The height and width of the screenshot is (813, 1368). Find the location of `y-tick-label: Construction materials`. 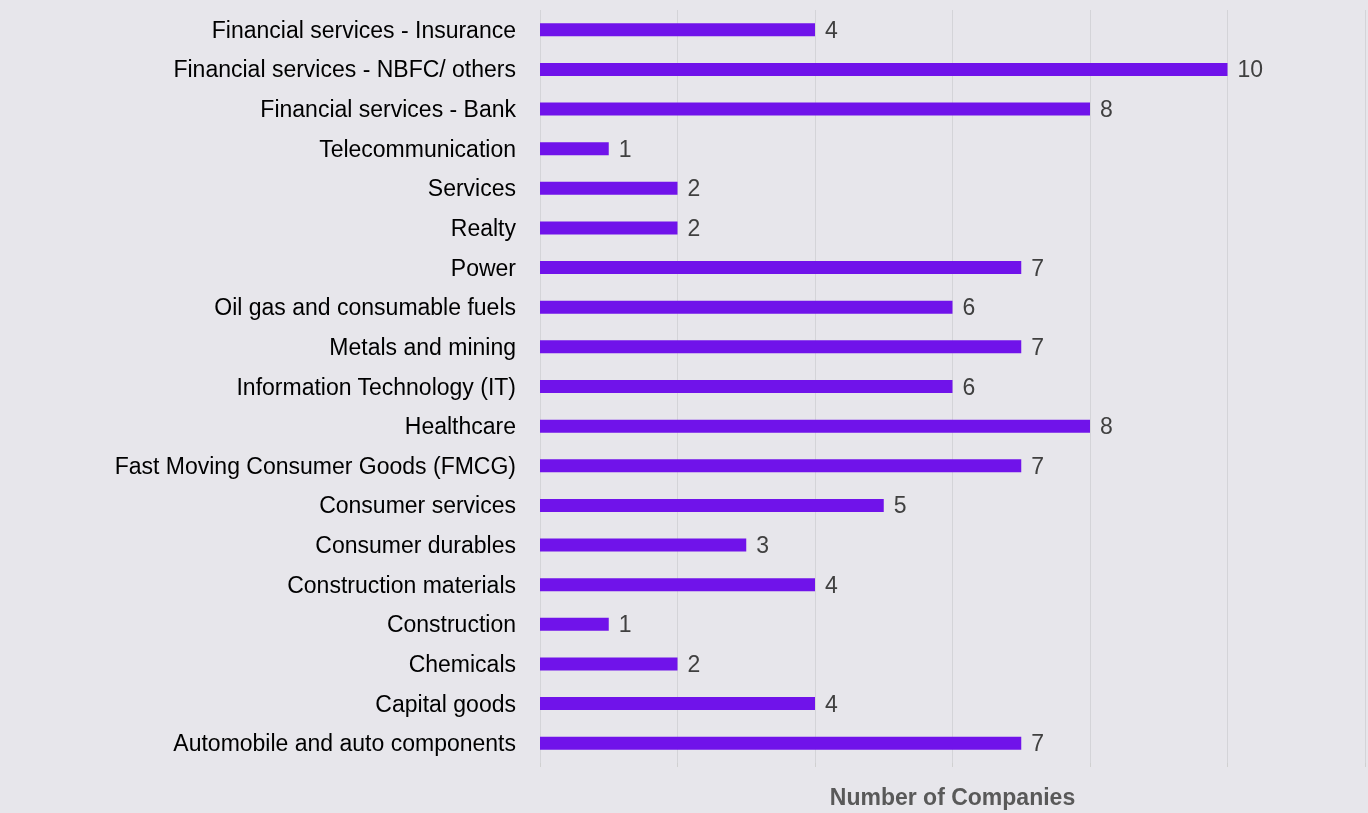

y-tick-label: Construction materials is located at coordinates (401, 584).